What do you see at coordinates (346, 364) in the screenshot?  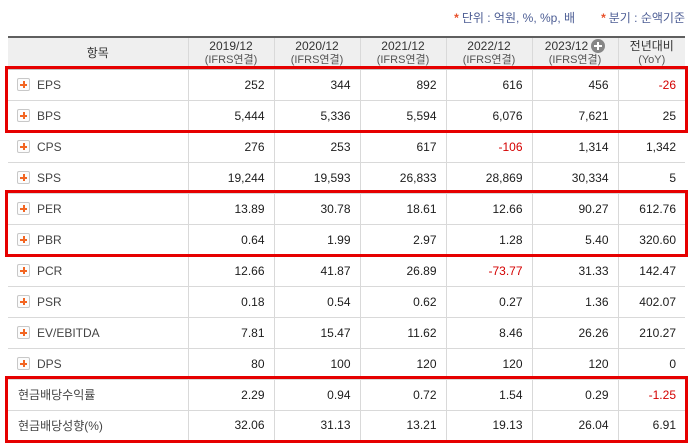 I see `table-row: DPS 80 100 120 120 120 0` at bounding box center [346, 364].